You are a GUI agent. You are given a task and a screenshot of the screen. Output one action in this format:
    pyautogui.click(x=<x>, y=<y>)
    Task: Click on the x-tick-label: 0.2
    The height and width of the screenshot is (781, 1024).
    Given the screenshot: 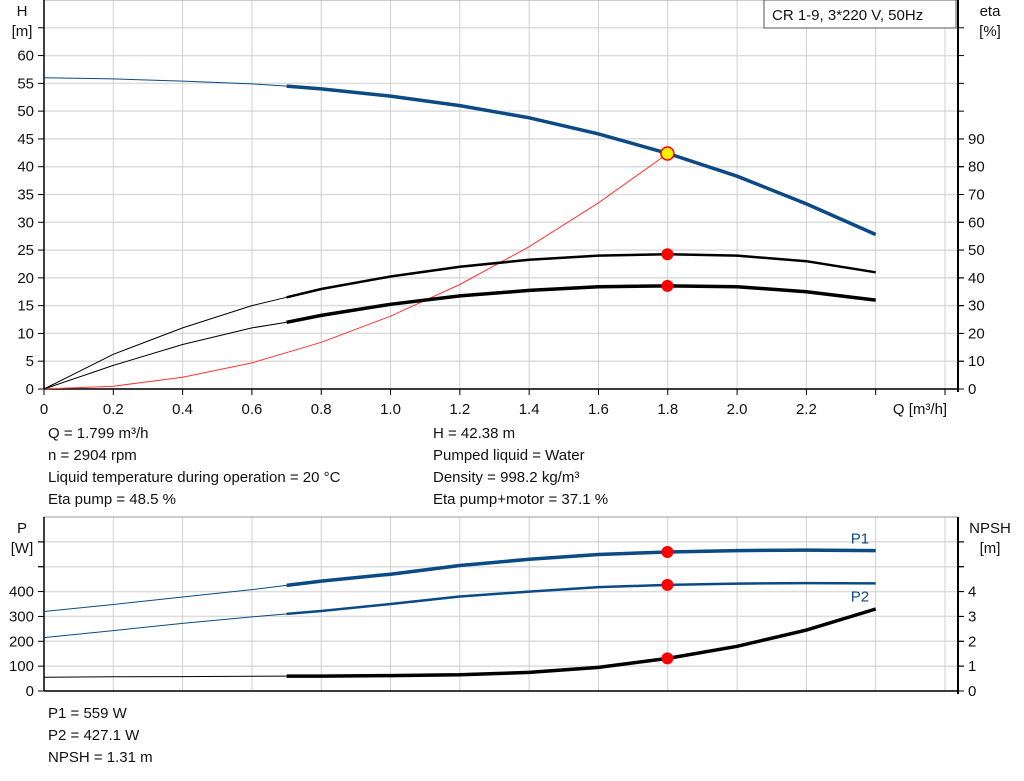 What is the action you would take?
    pyautogui.click(x=113, y=409)
    